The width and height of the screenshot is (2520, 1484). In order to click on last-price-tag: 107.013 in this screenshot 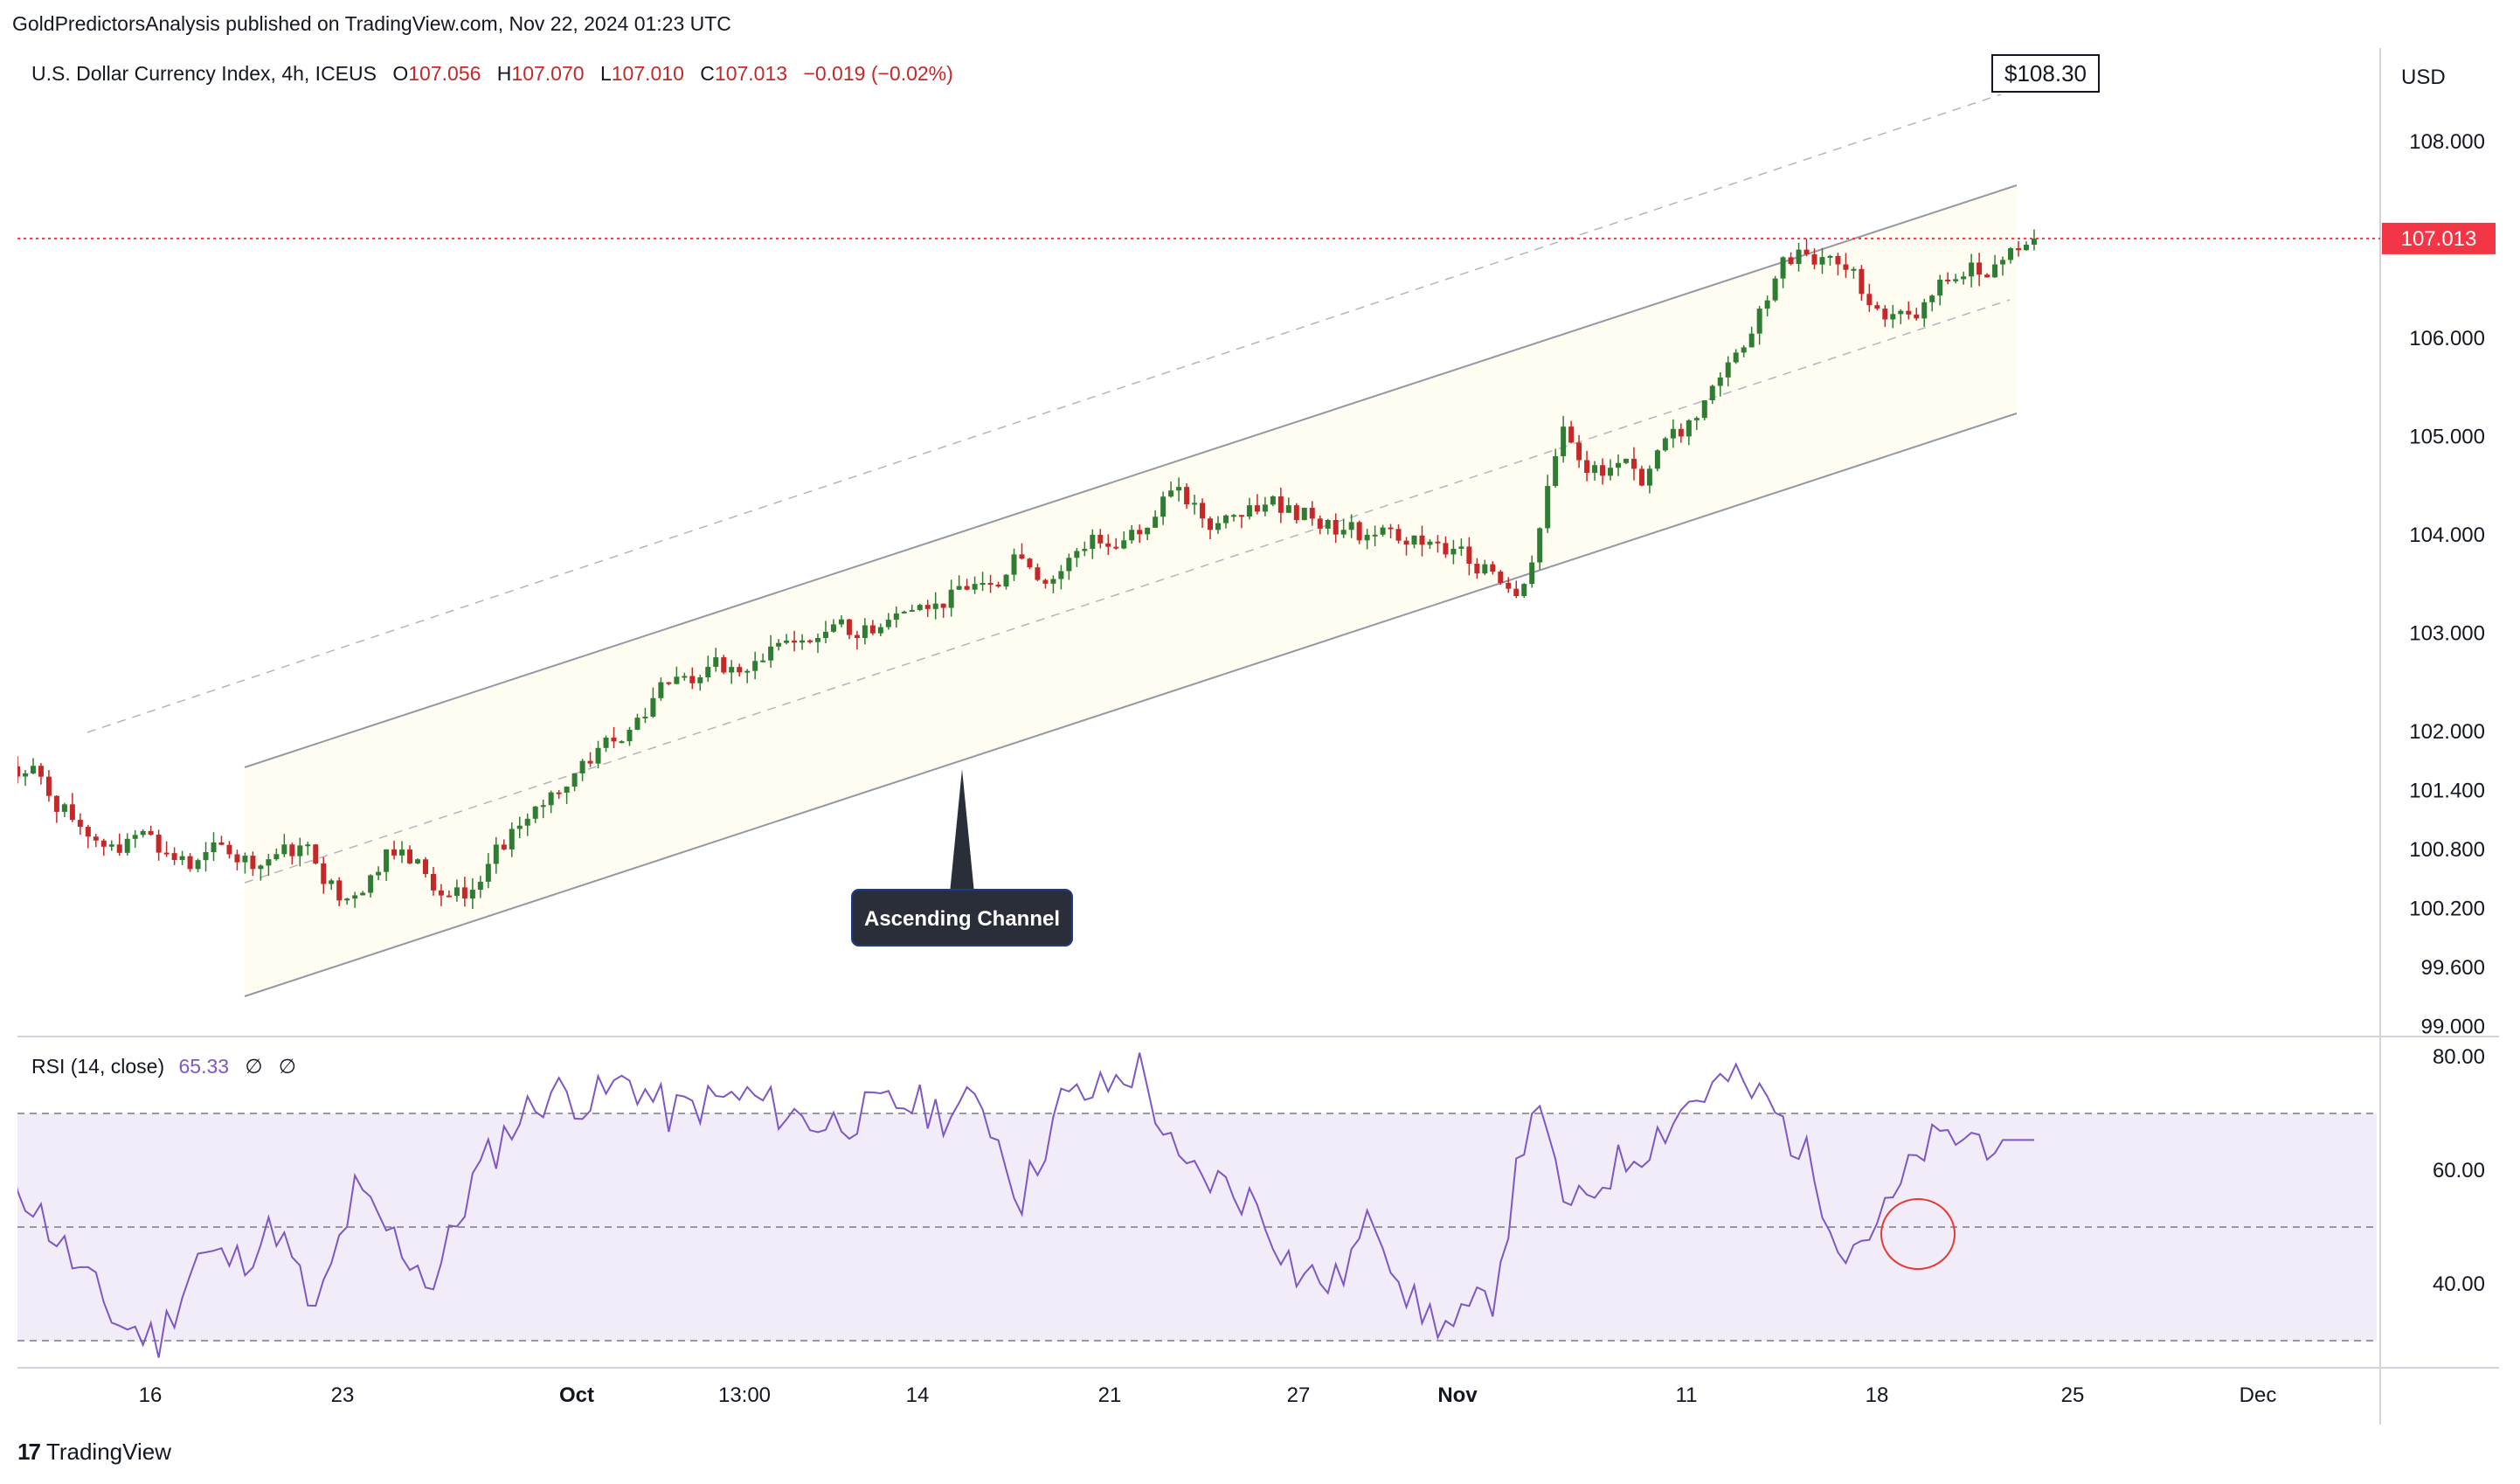, I will do `click(2439, 238)`.